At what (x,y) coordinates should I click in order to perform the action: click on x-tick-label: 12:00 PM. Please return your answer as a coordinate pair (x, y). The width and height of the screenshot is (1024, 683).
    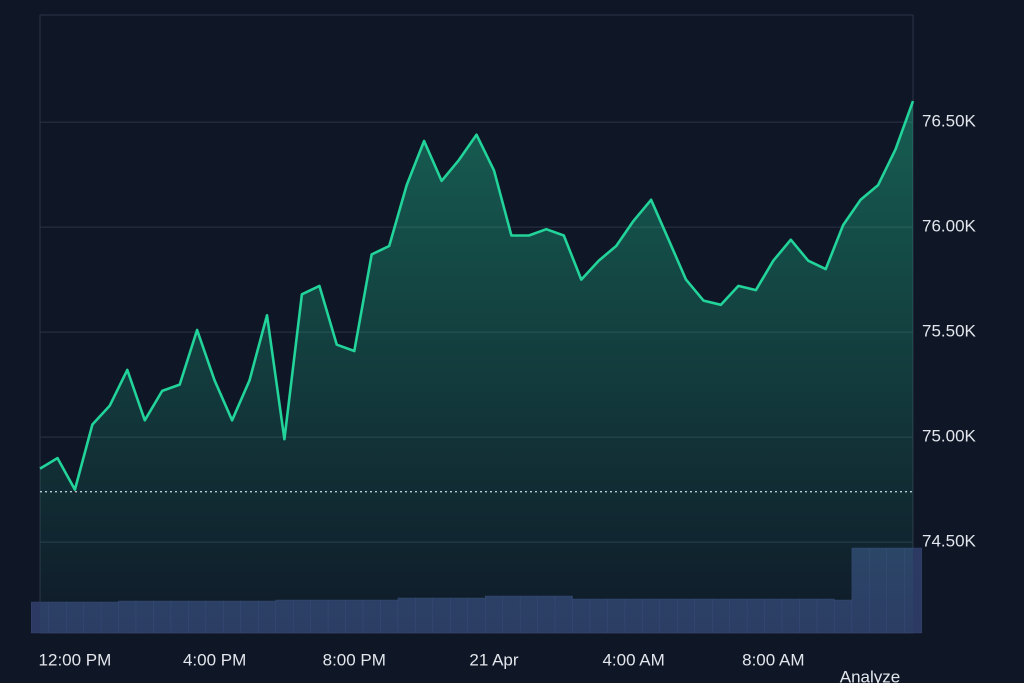
    Looking at the image, I should click on (75, 659).